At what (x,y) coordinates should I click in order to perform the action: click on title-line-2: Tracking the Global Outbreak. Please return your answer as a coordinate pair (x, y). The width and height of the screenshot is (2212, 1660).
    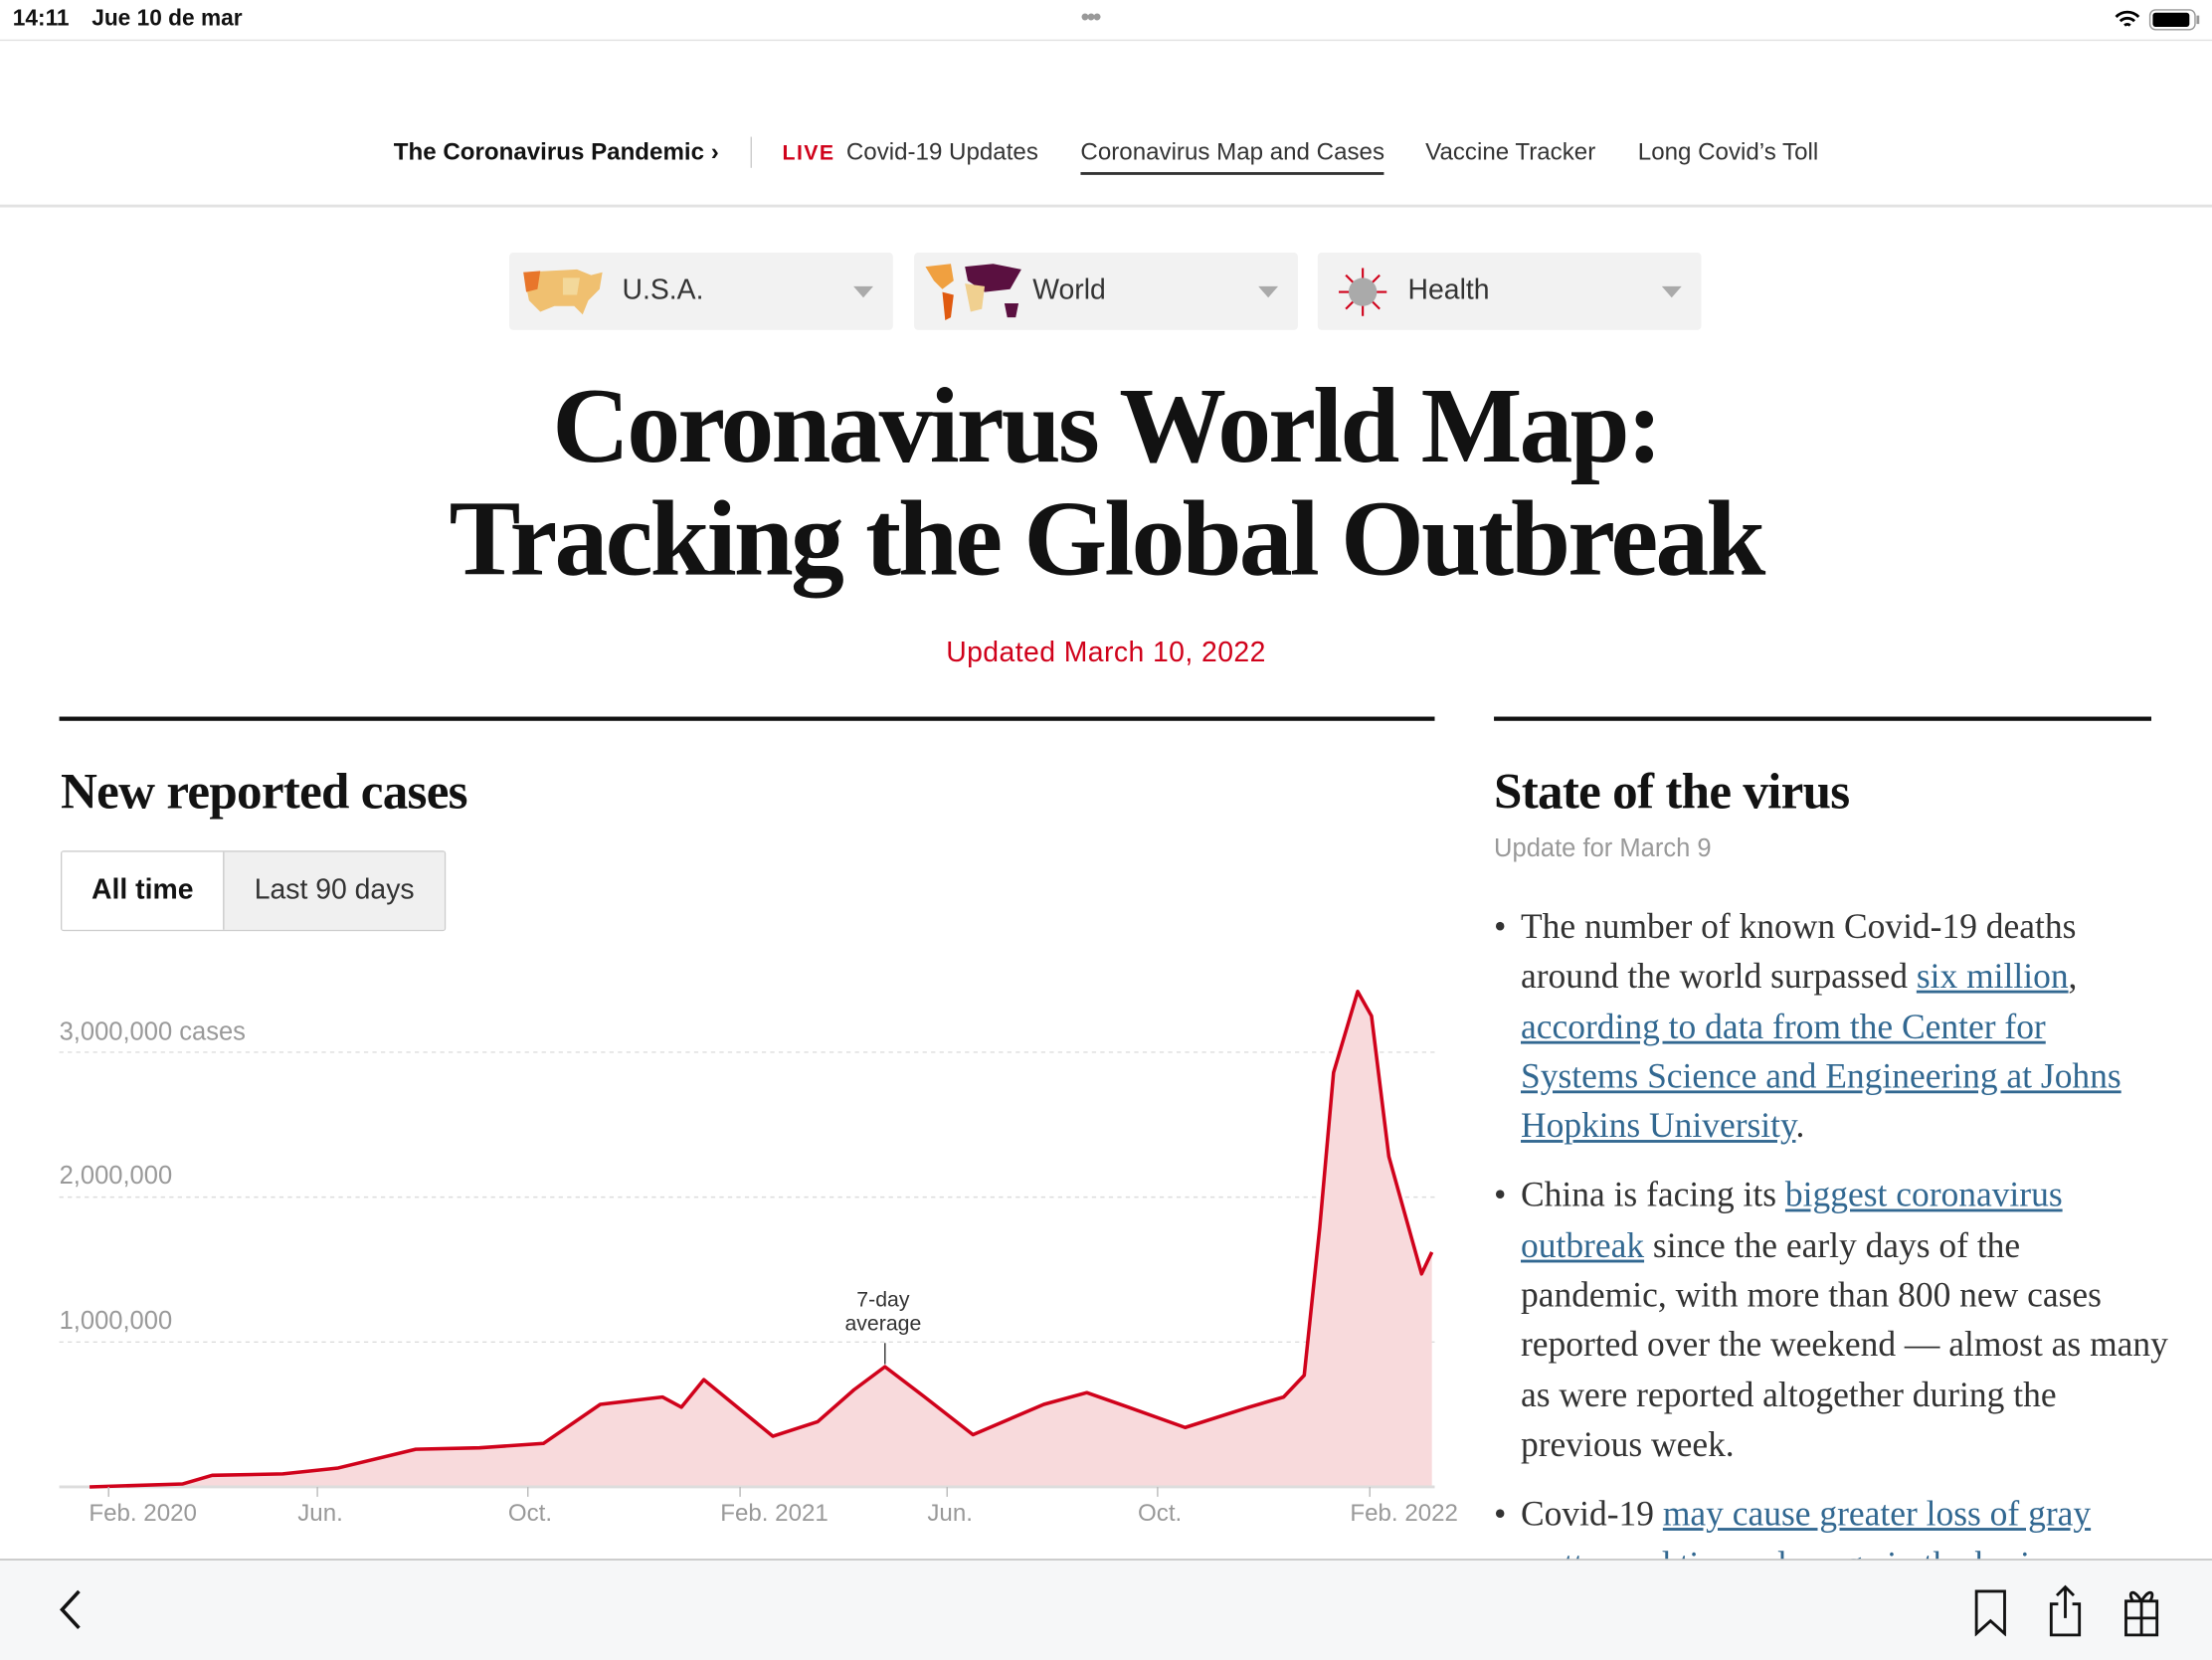
    Looking at the image, I should click on (1107, 539).